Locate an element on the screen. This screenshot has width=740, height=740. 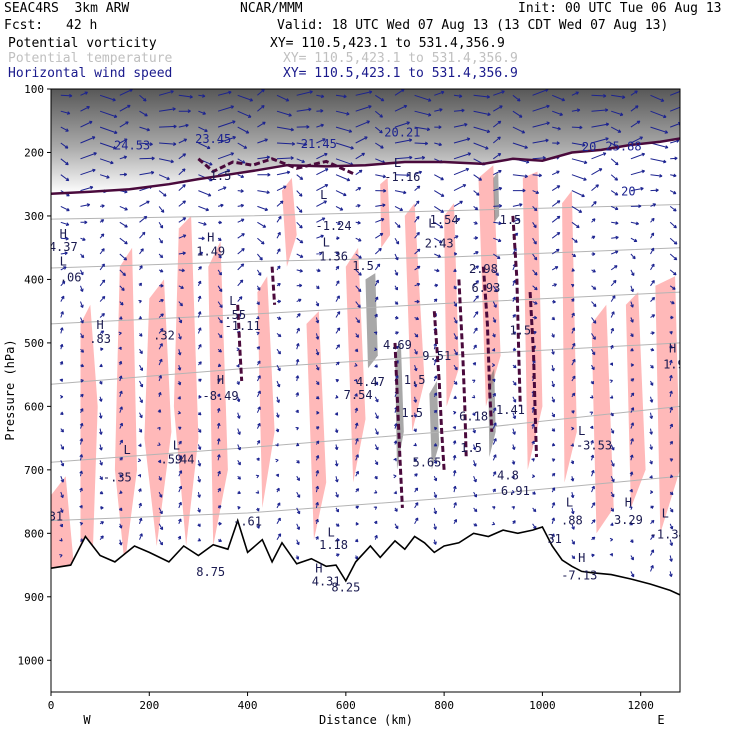
annotation-58: 1.18 is located at coordinates (333, 545).